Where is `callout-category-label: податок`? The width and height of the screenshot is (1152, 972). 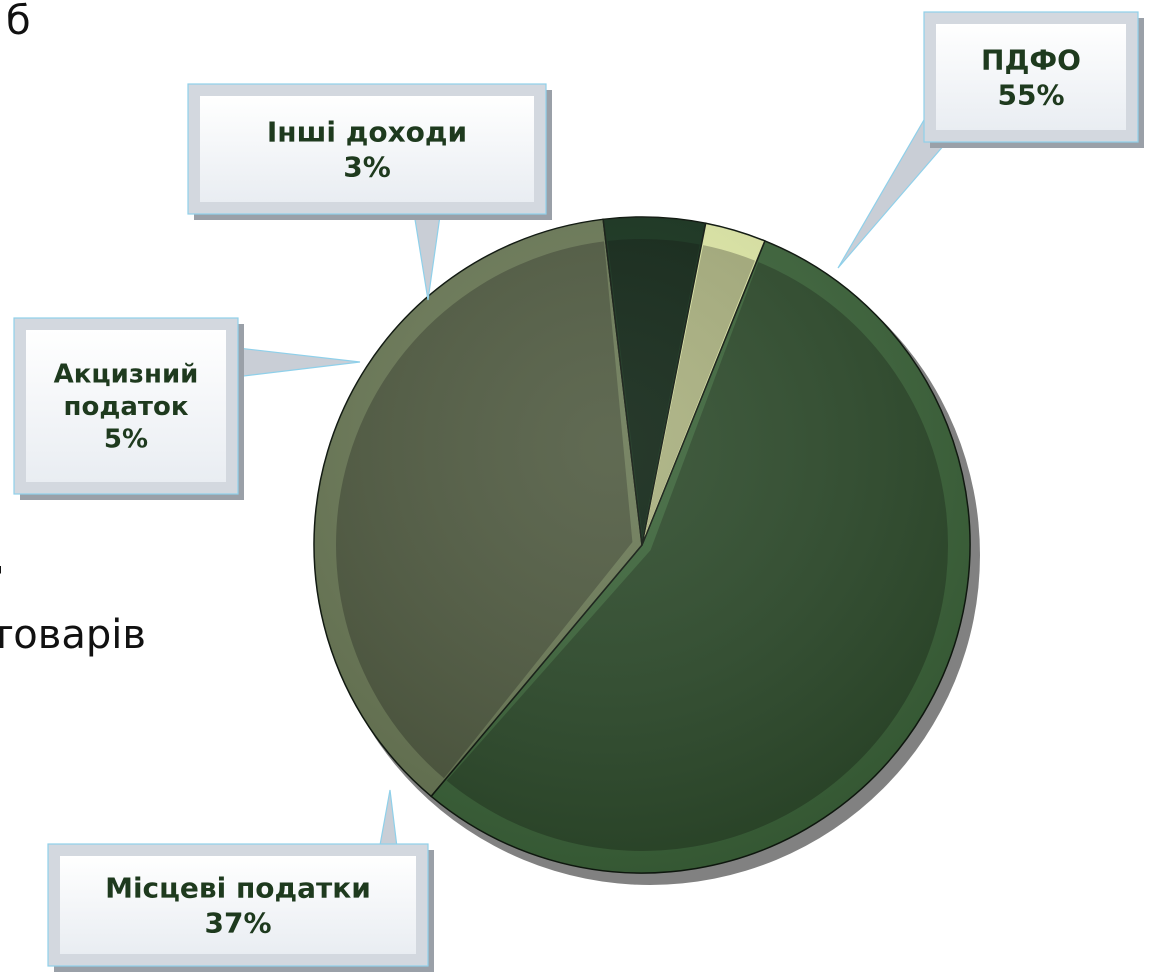
callout-category-label: податок is located at coordinates (126, 407).